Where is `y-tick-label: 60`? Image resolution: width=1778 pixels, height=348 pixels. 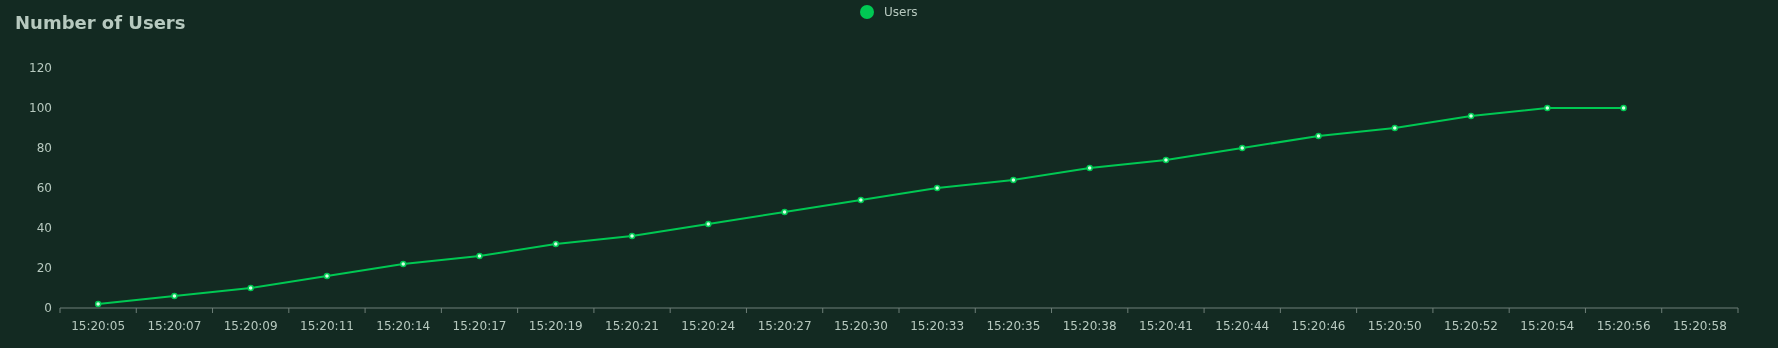
y-tick-label: 60 is located at coordinates (44, 188).